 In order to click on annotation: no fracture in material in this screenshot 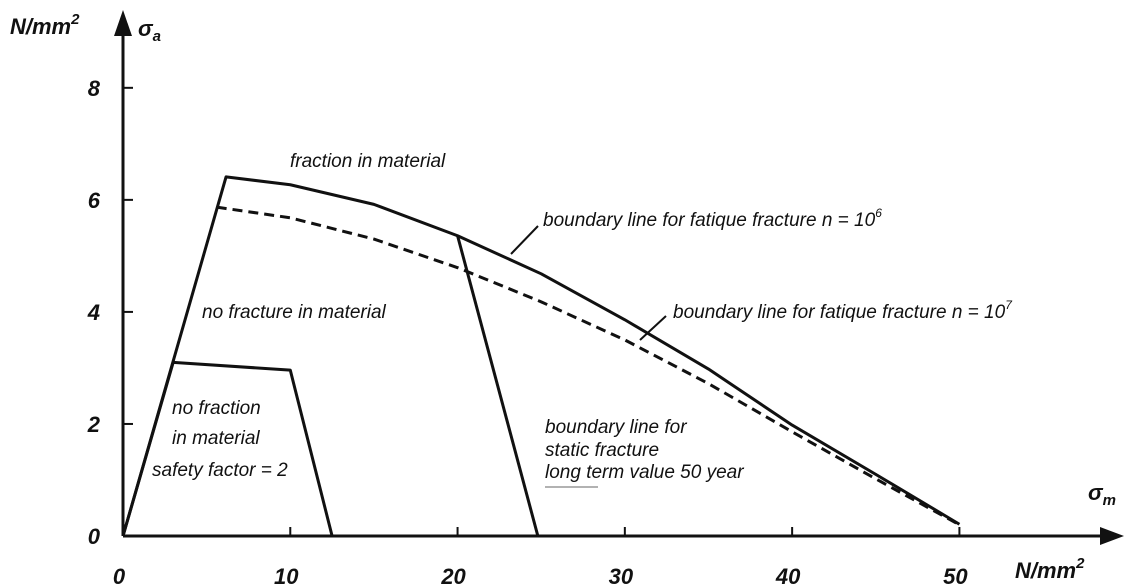, I will do `click(294, 312)`.